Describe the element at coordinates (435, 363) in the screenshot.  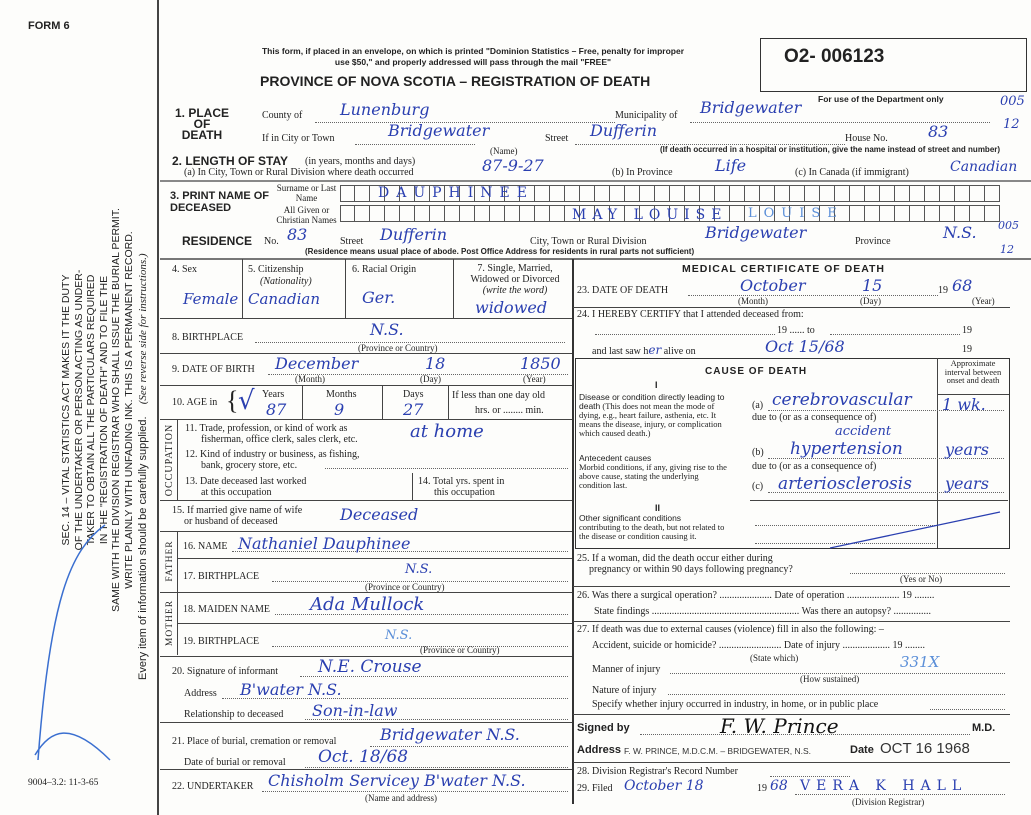
I see `dob-day-value: 18` at that location.